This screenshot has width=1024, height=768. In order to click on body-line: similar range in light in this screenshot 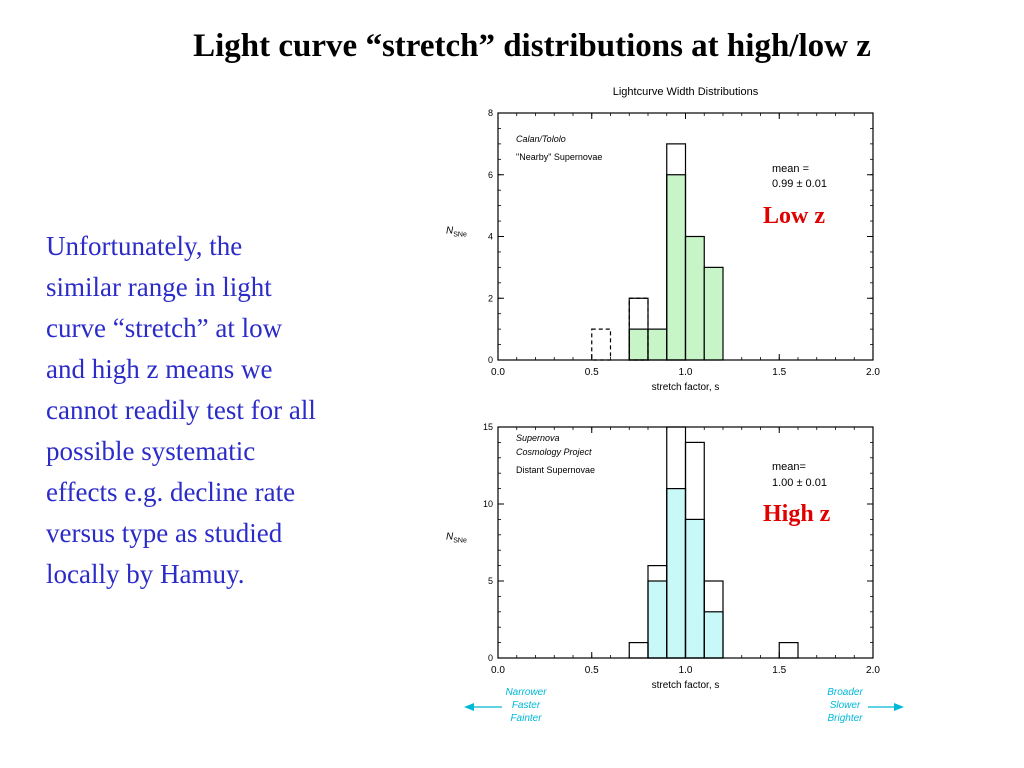, I will do `click(159, 287)`.